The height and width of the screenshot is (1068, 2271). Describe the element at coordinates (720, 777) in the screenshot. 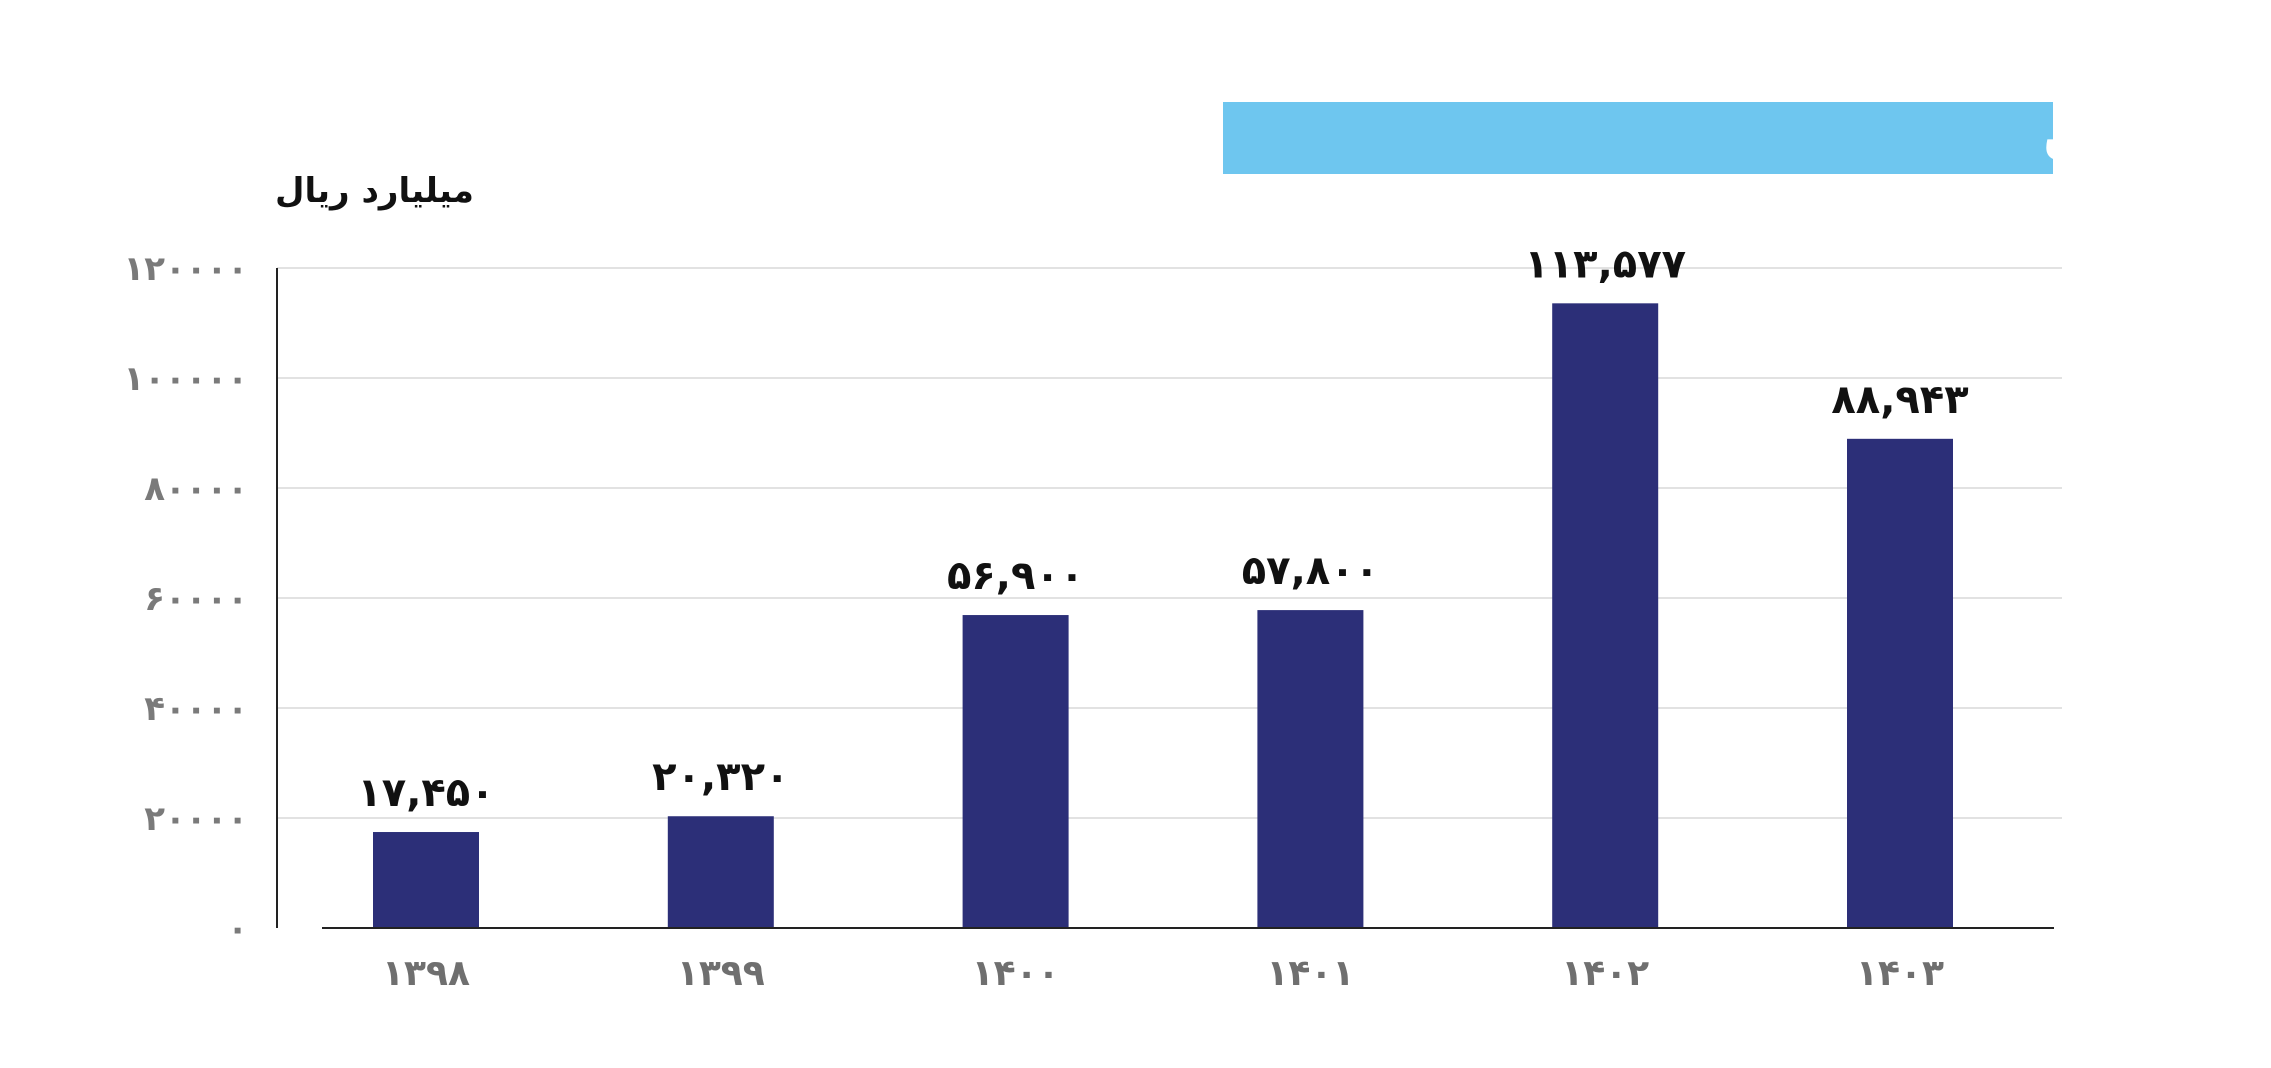

I see `data-label: ۲۰,۳۲۰` at that location.